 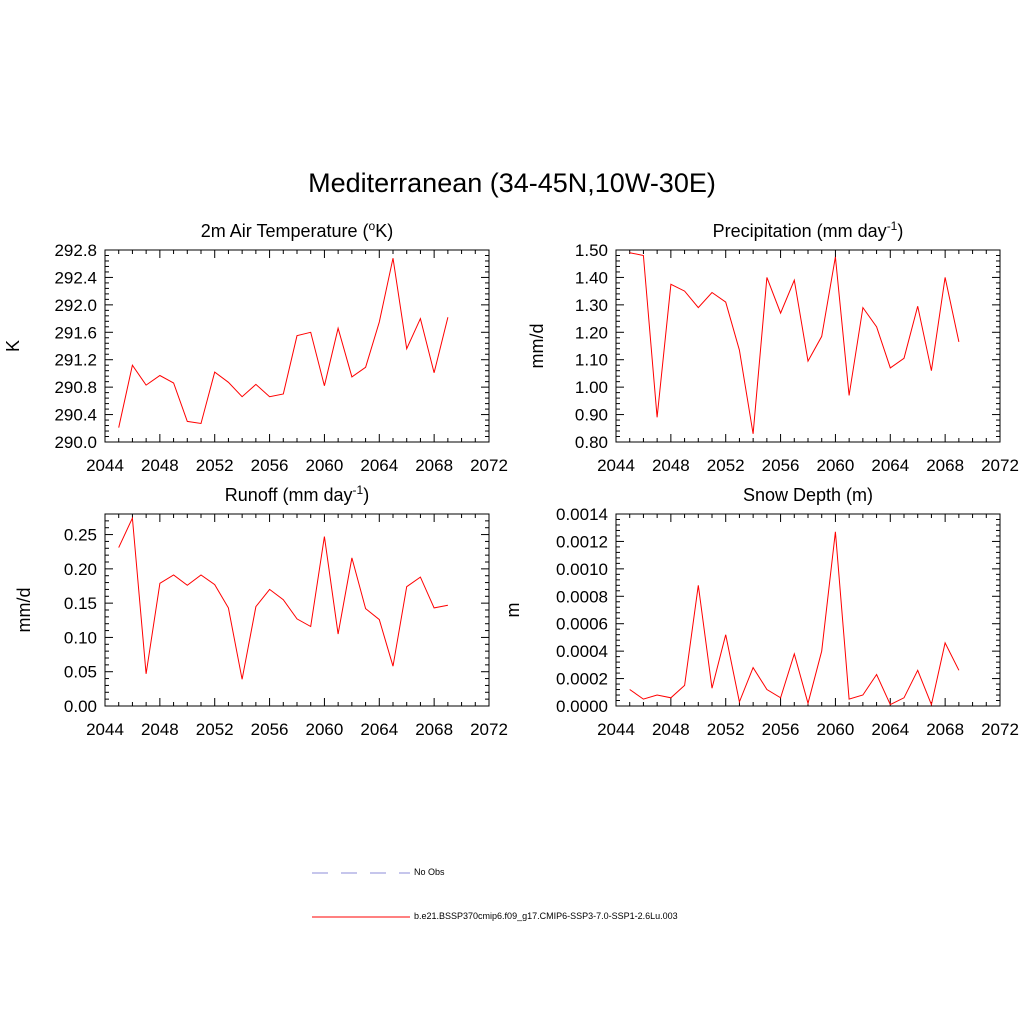 What do you see at coordinates (591, 305) in the screenshot?
I see `y-tick-label: 1.30` at bounding box center [591, 305].